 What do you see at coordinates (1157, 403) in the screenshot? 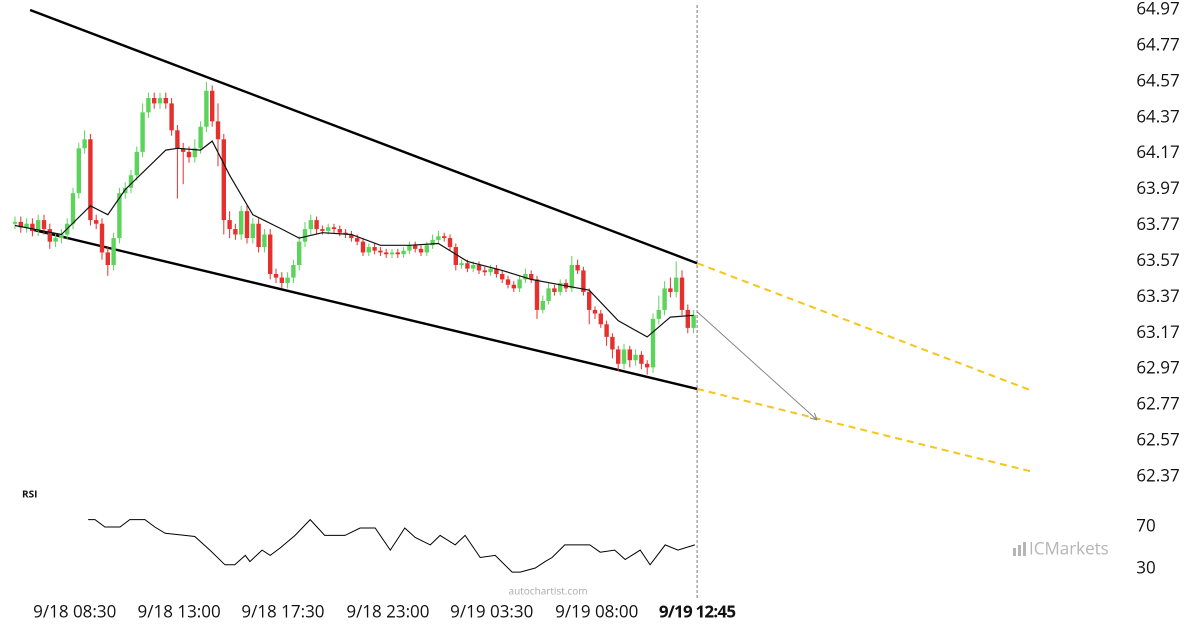
I see `y-tick-label: 62.77` at bounding box center [1157, 403].